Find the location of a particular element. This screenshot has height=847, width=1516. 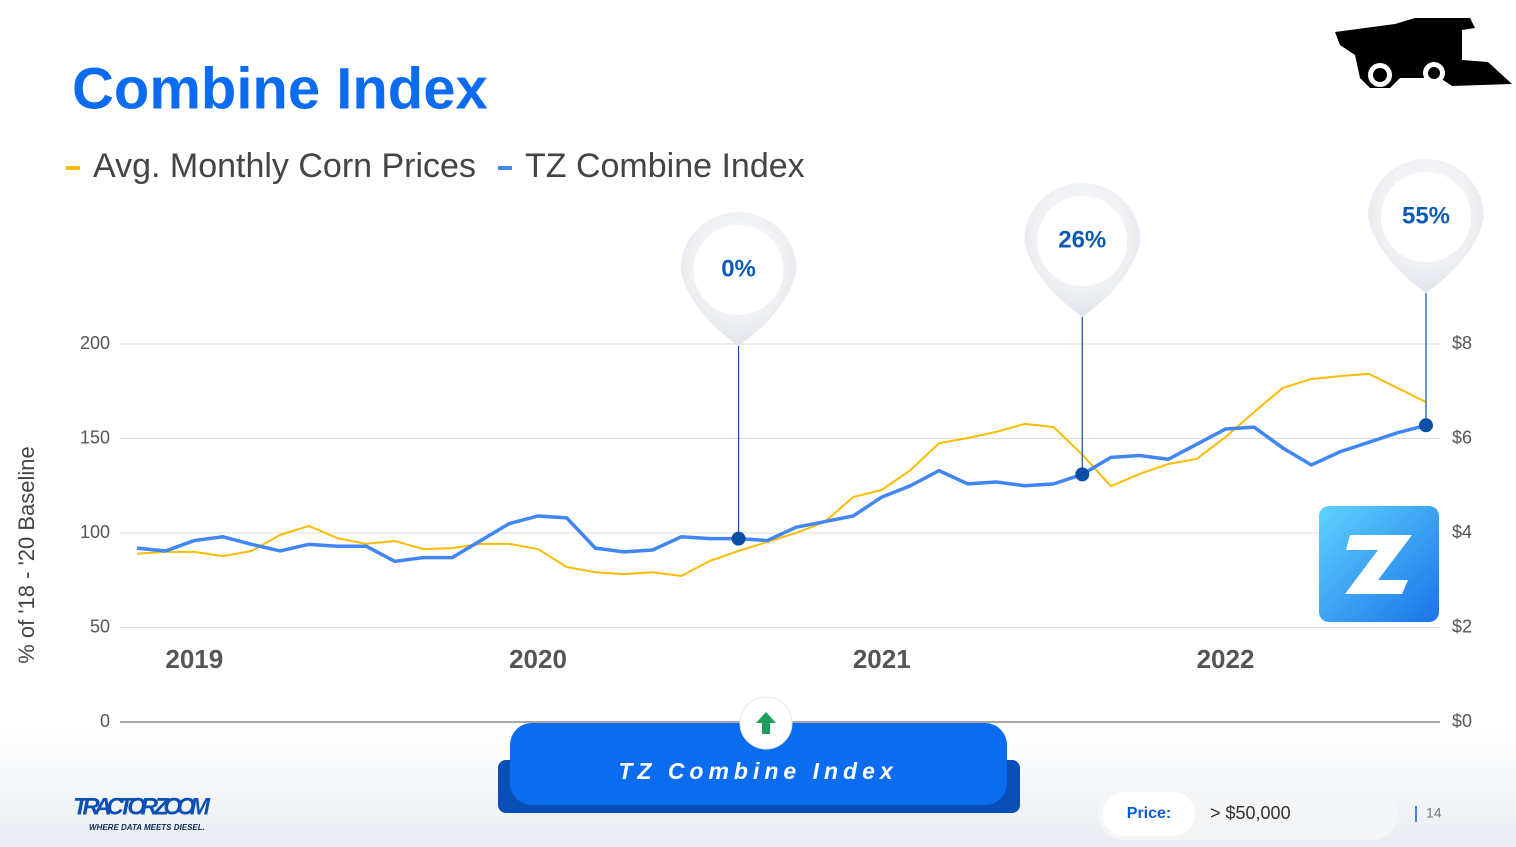

up-arrow-icon is located at coordinates (766, 723).